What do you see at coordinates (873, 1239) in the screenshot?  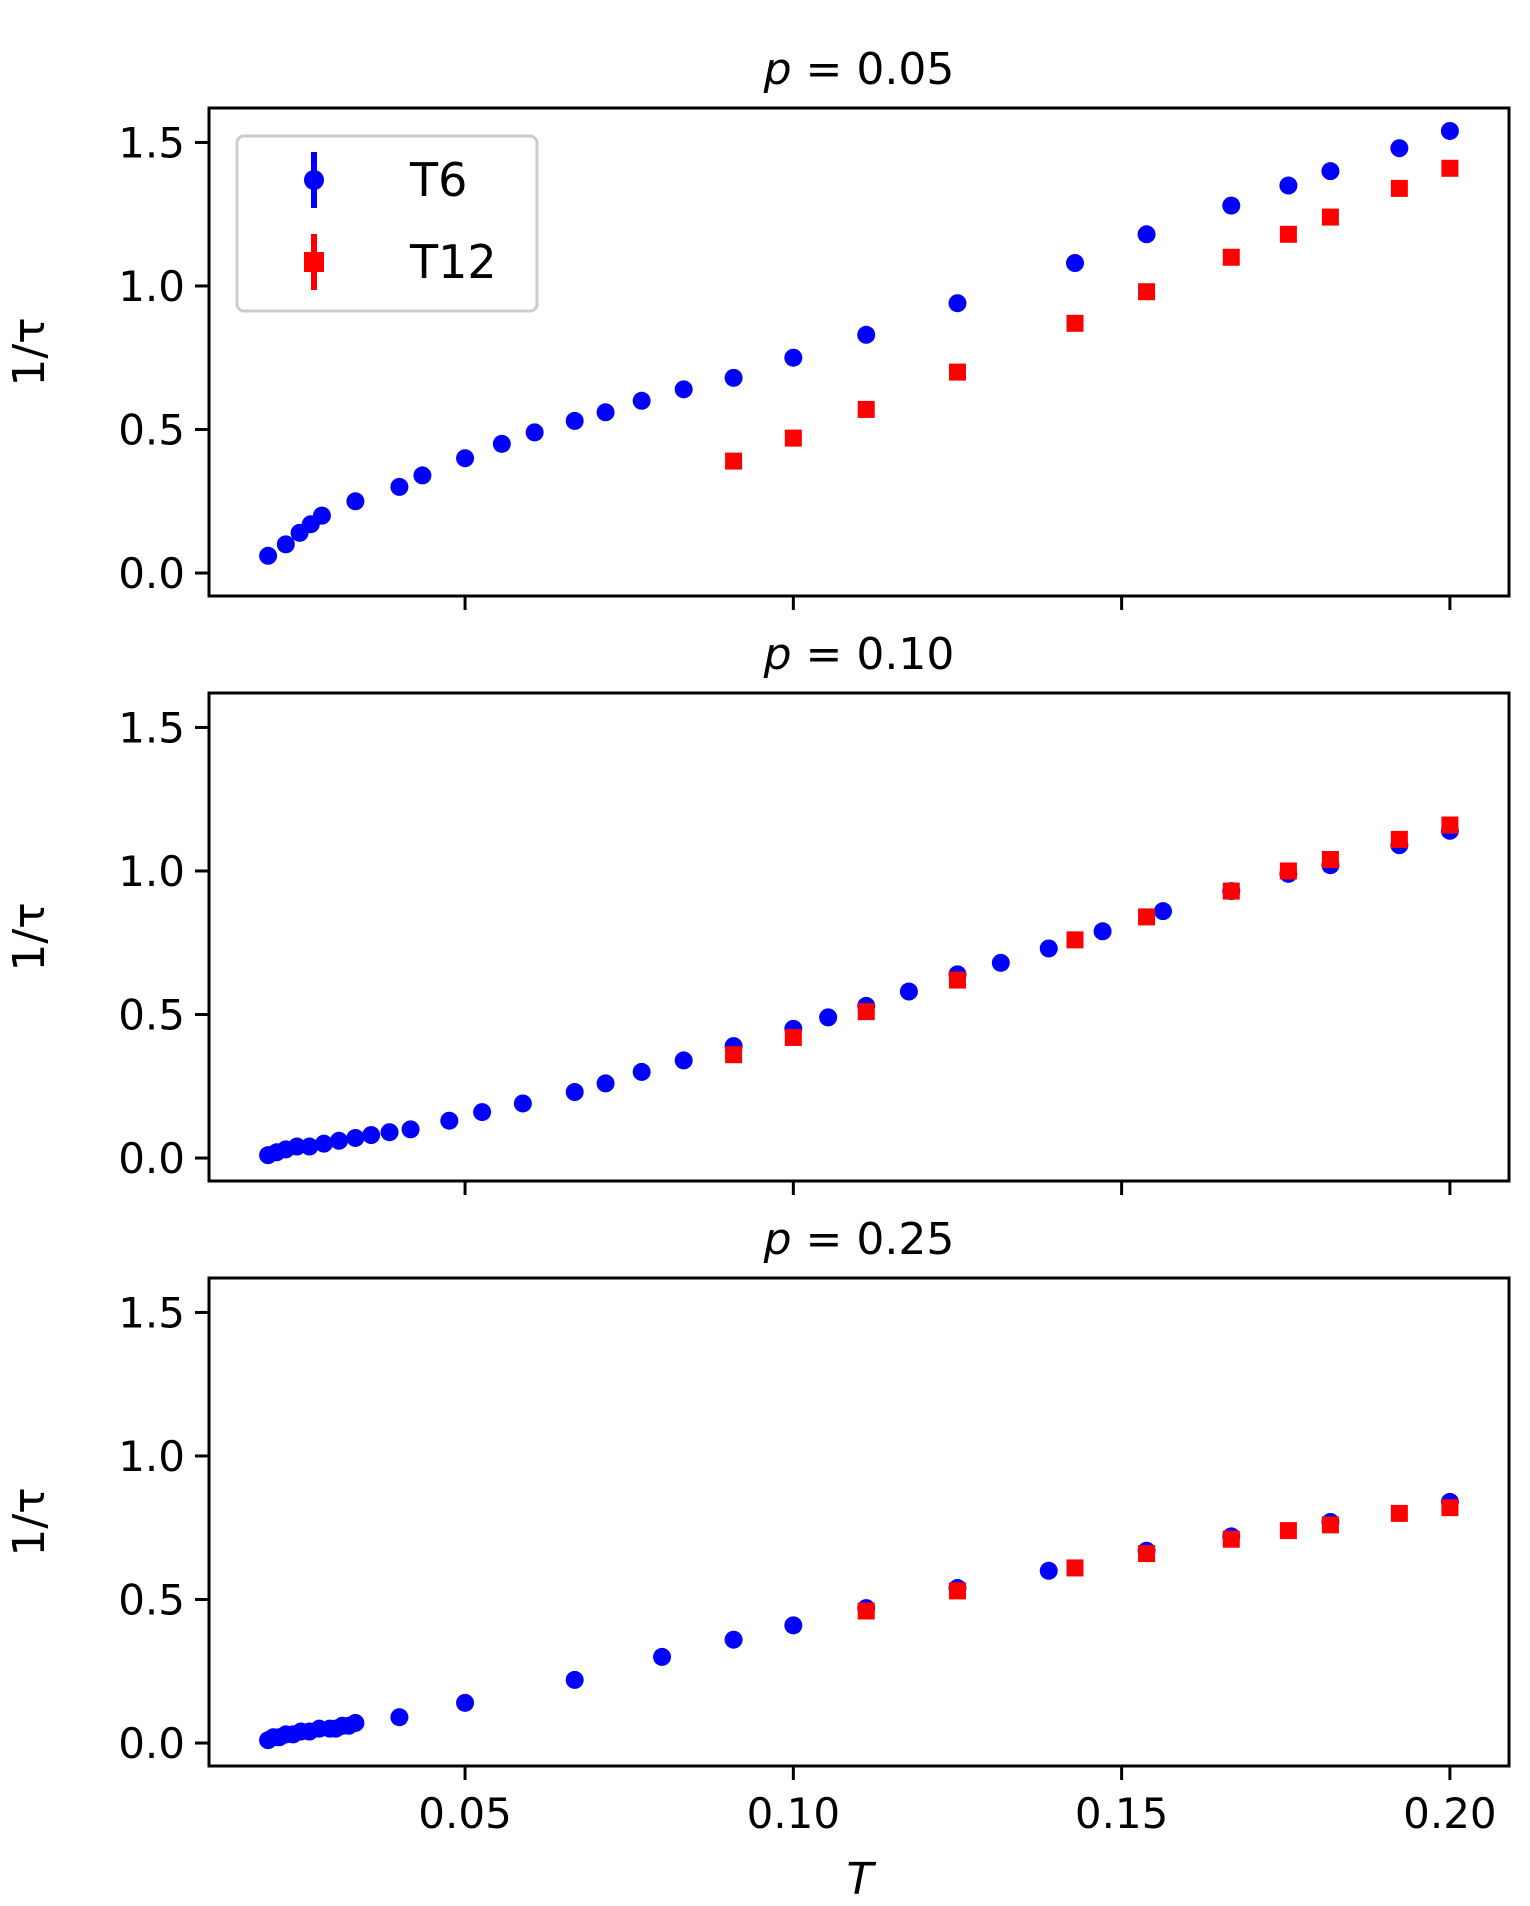 I see `panel-title-value: = 0.25` at bounding box center [873, 1239].